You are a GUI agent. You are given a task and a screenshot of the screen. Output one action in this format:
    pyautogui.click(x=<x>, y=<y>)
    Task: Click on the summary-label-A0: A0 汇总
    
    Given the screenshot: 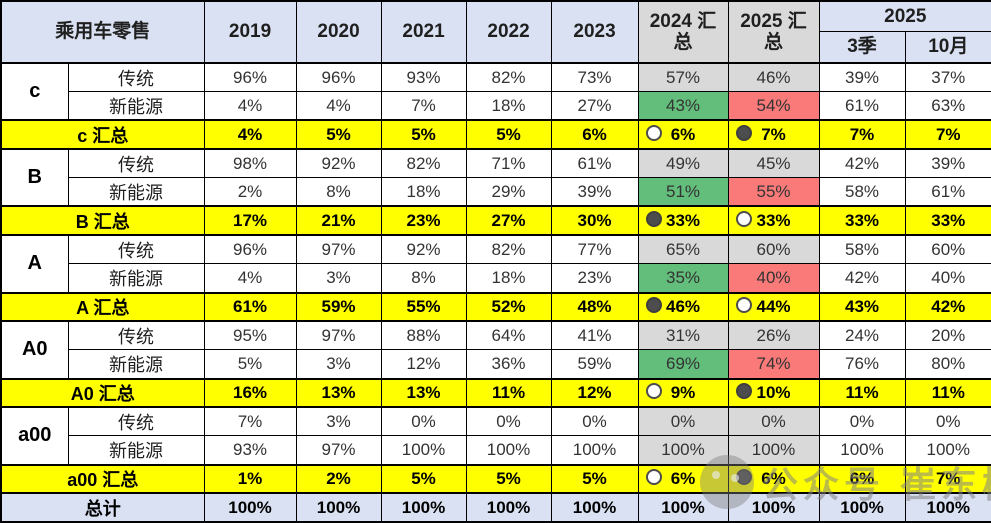 What is the action you would take?
    pyautogui.click(x=102, y=393)
    